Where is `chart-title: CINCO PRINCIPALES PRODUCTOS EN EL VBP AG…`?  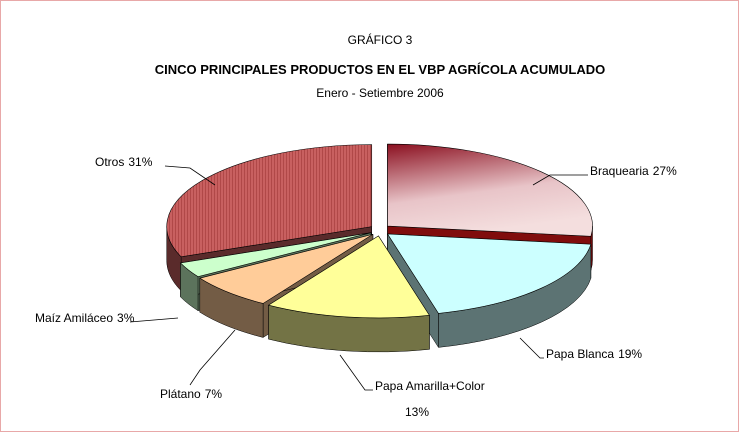 chart-title: CINCO PRINCIPALES PRODUCTOS EN EL VBP AG… is located at coordinates (380, 69).